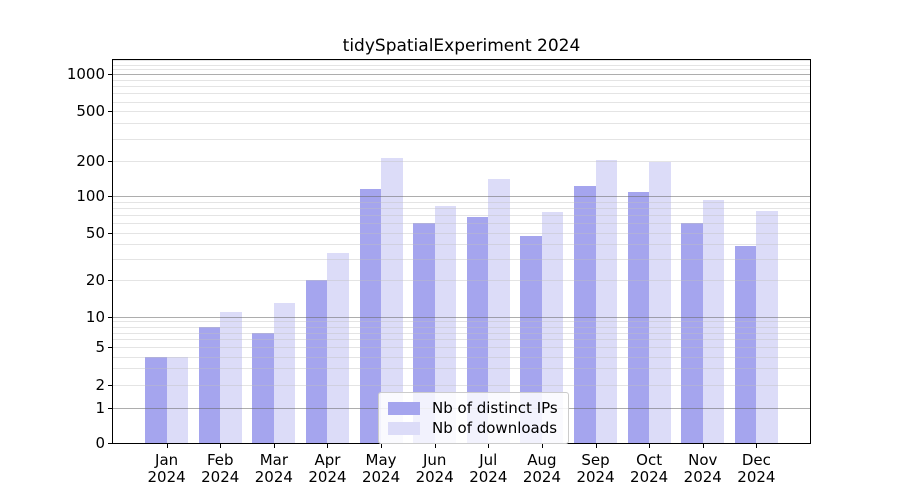 The height and width of the screenshot is (500, 900). I want to click on legend-item-distinct-ips: Nb of distinct IPs, so click(473, 408).